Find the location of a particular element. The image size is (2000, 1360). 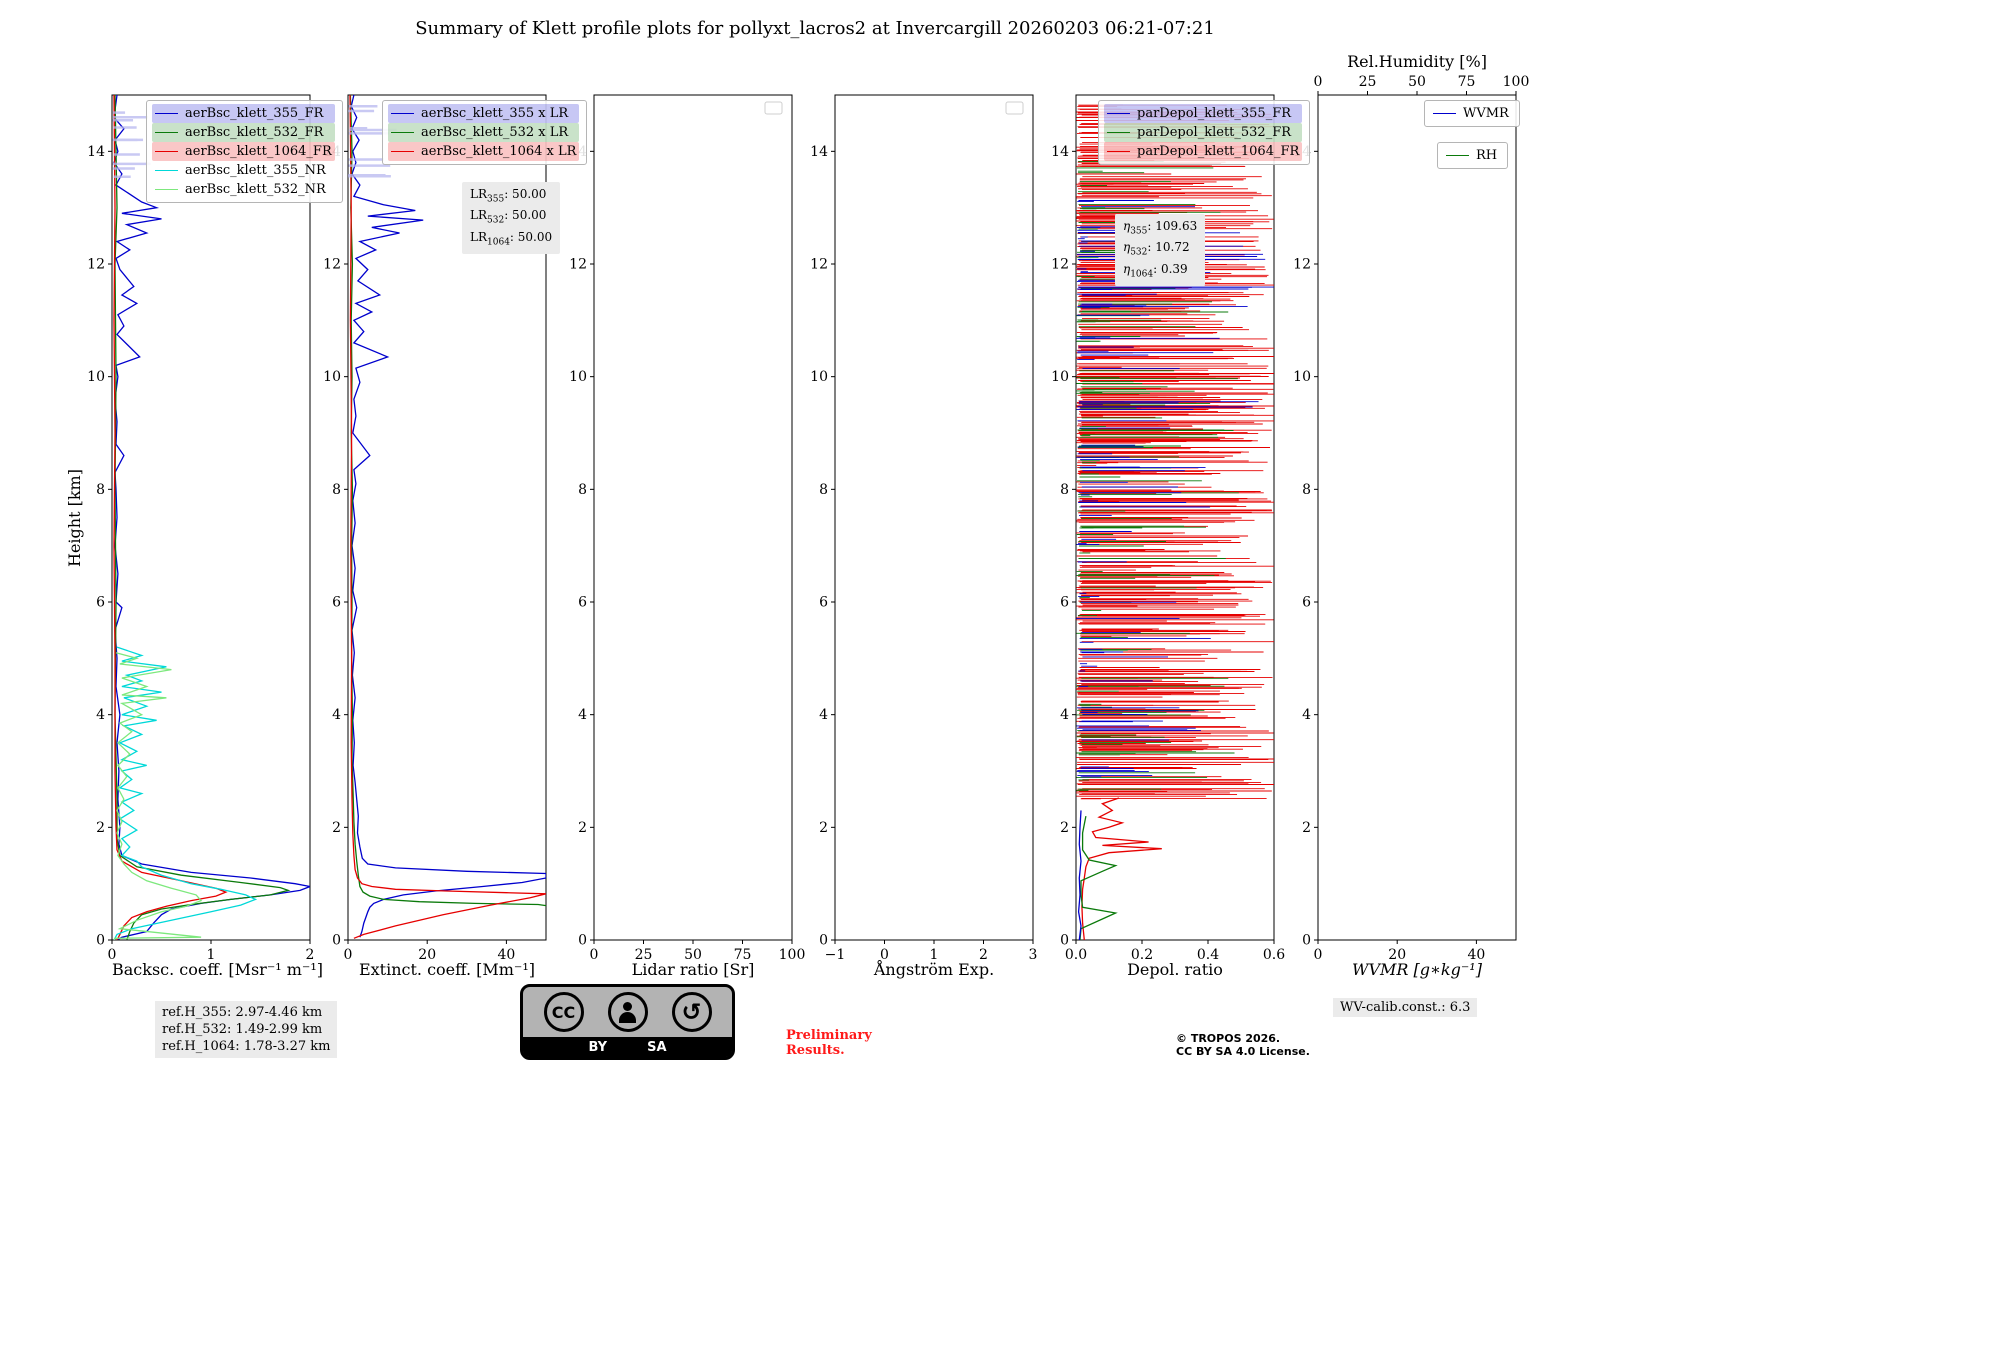

y-axis-label: Height [km] is located at coordinates (74, 518).